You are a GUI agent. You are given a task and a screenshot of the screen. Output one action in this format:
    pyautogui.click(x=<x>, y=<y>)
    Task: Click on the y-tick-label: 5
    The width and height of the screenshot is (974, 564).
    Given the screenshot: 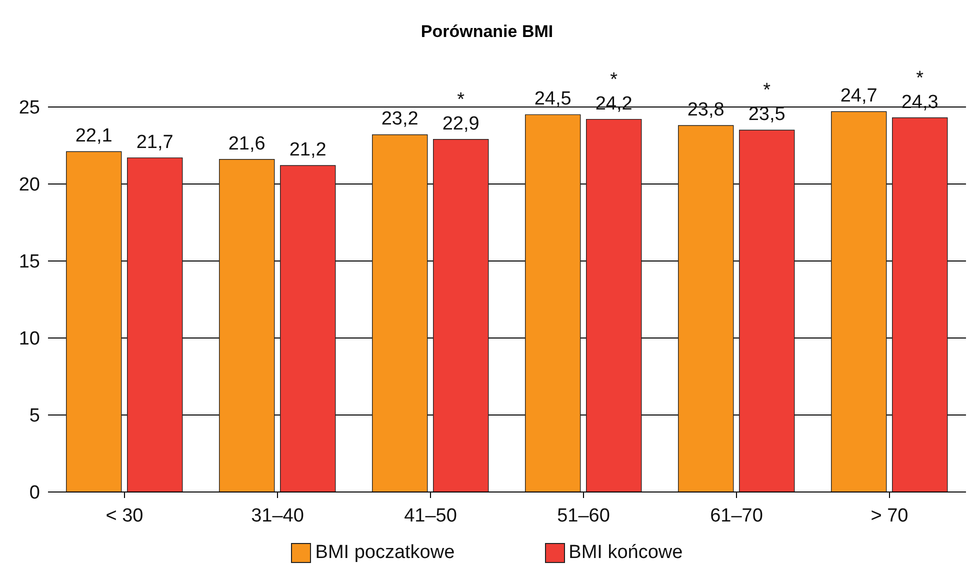 What is the action you would take?
    pyautogui.click(x=34, y=416)
    